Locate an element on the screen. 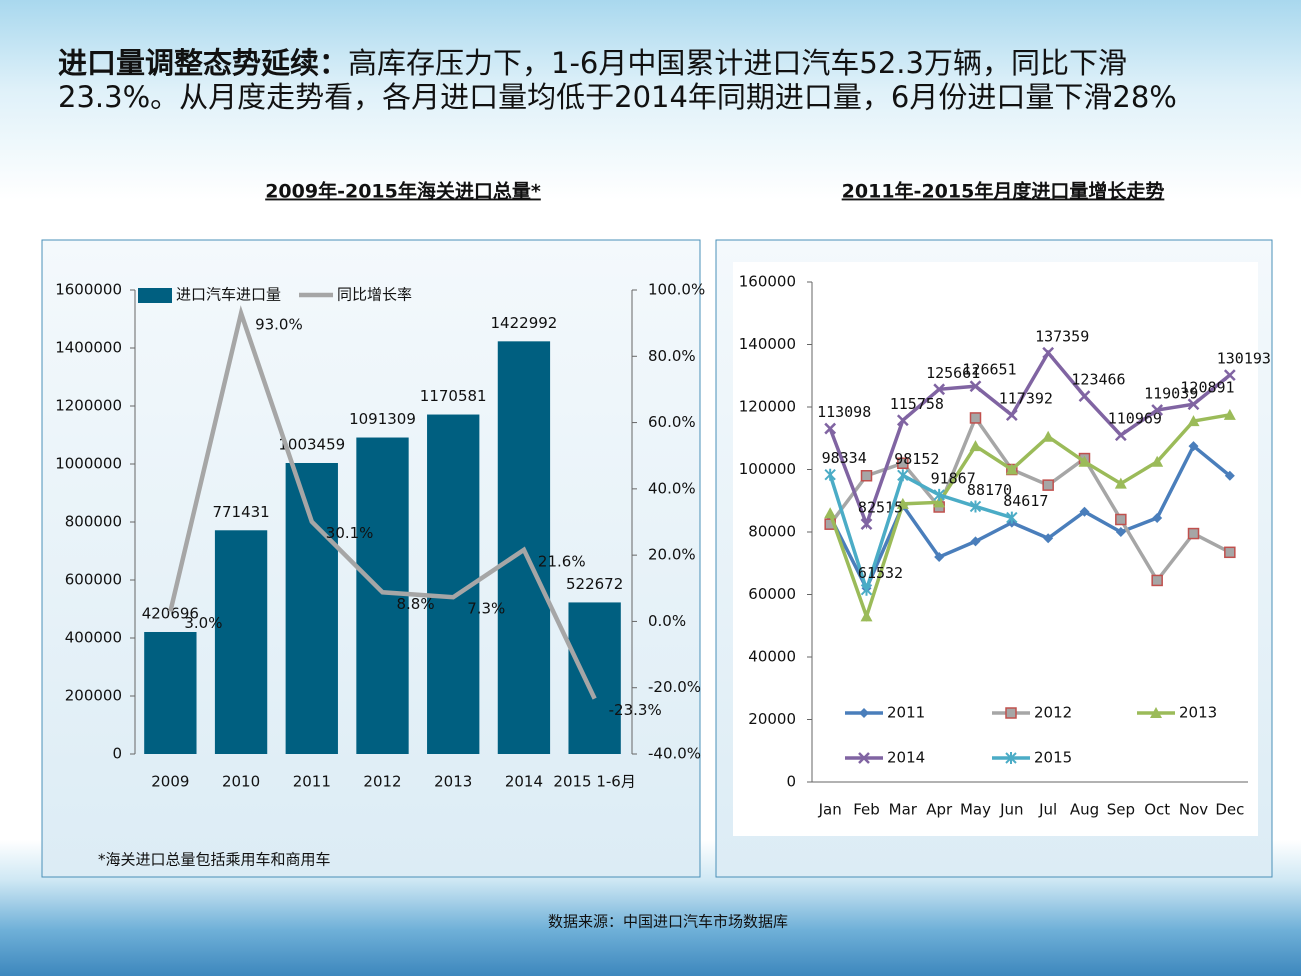  y-tick-label: 0 is located at coordinates (791, 782).